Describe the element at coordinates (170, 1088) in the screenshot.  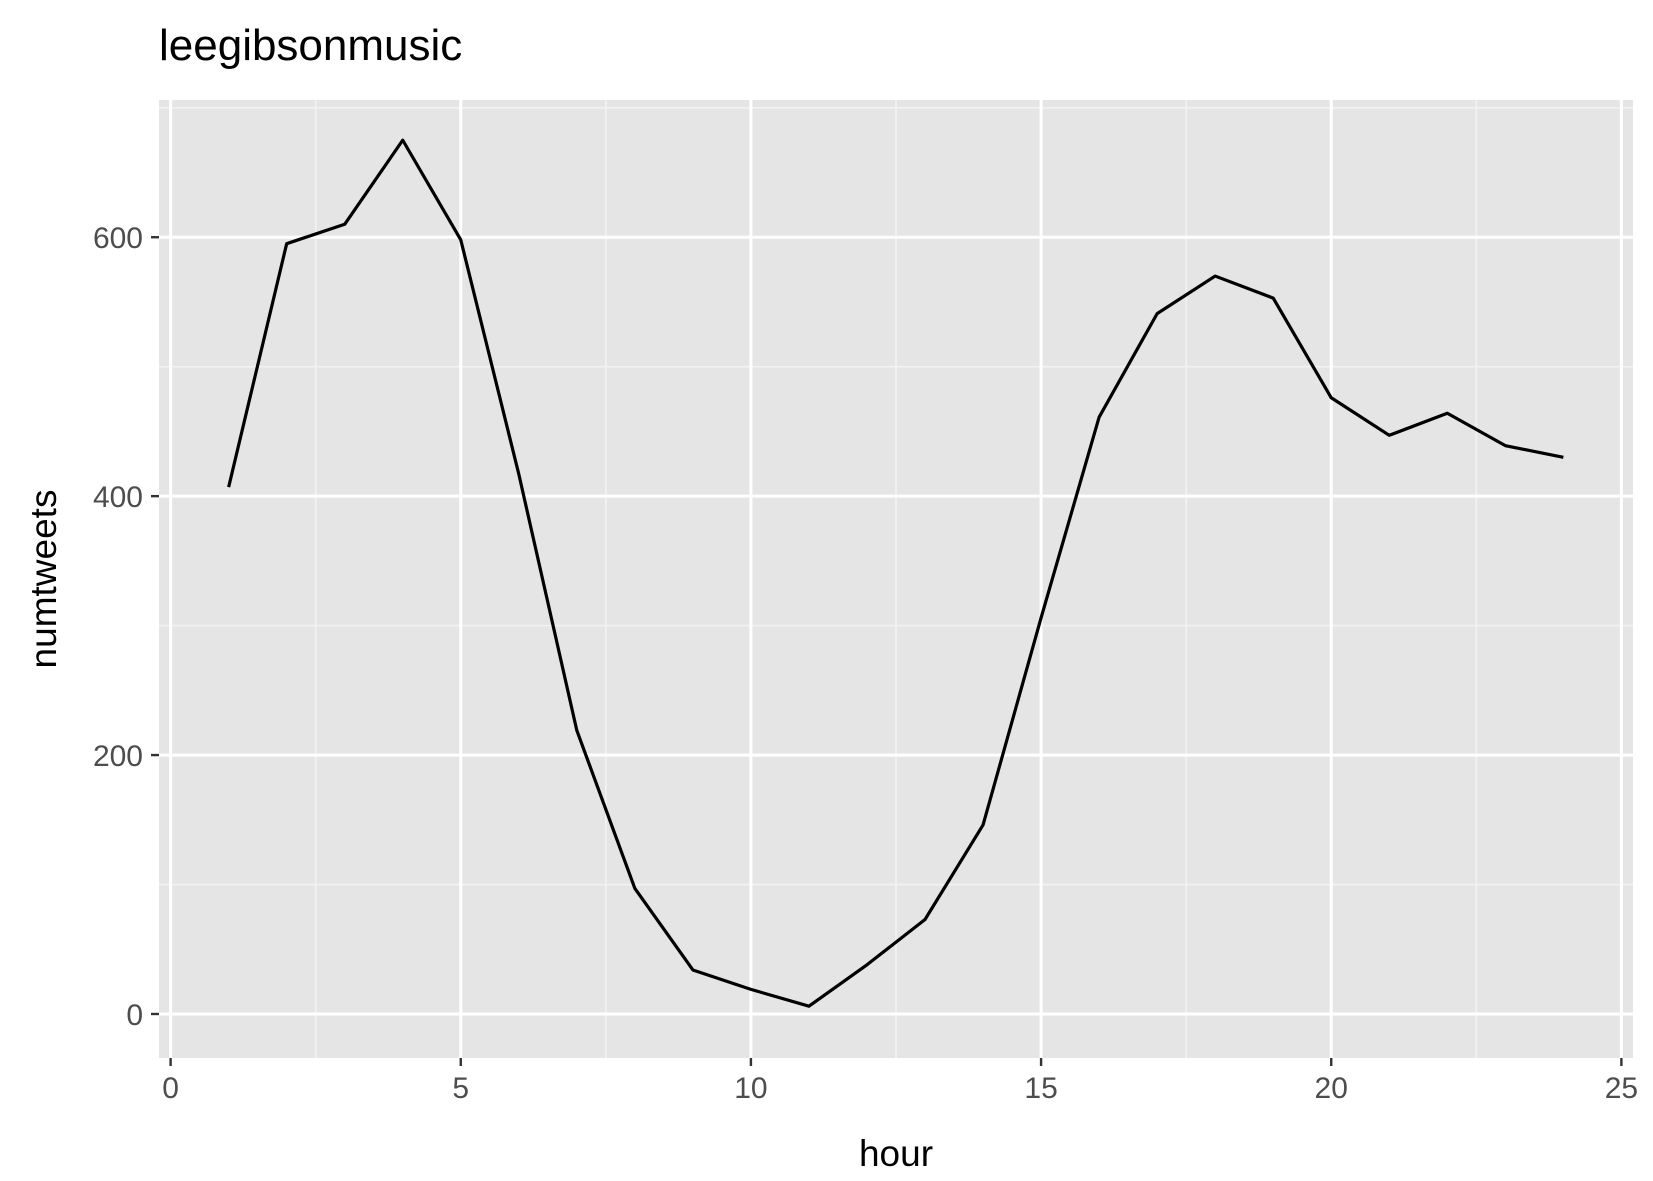
I see `x-tick-label: 0` at that location.